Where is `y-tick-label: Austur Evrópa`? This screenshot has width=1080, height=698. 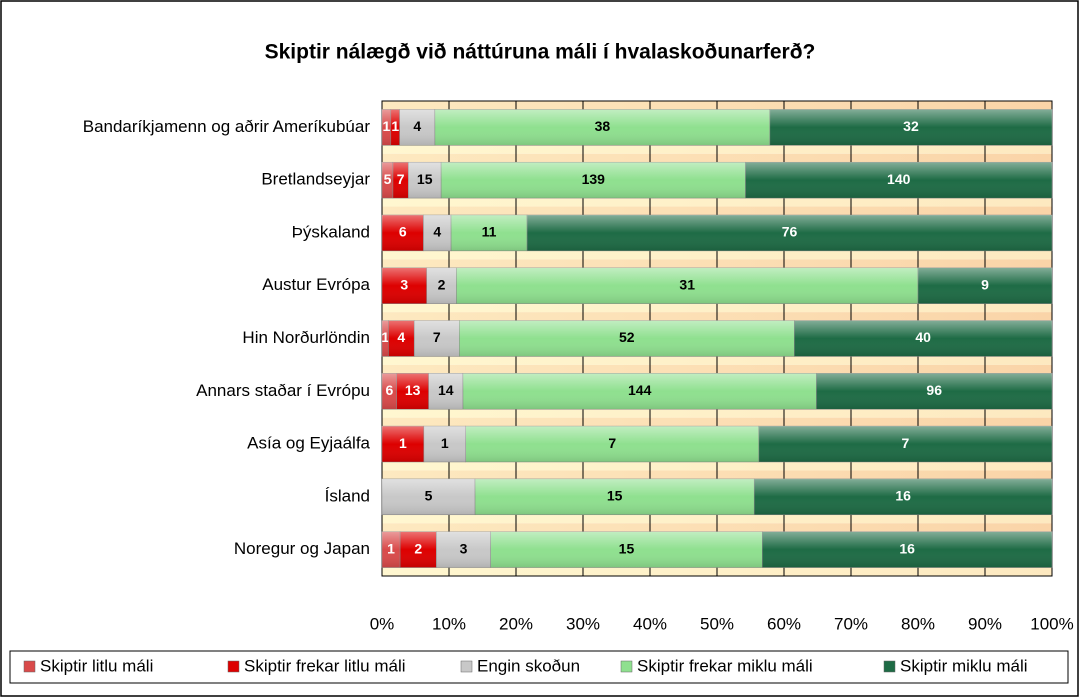
y-tick-label: Austur Evrópa is located at coordinates (316, 284).